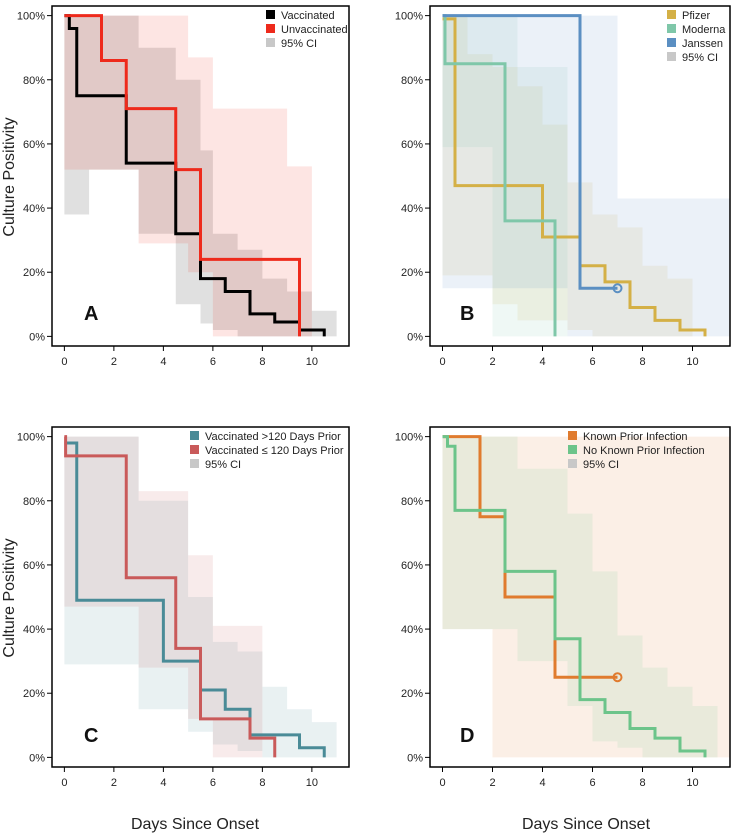  Describe the element at coordinates (574, 177) in the screenshot. I see `series-line-pfizer` at that location.